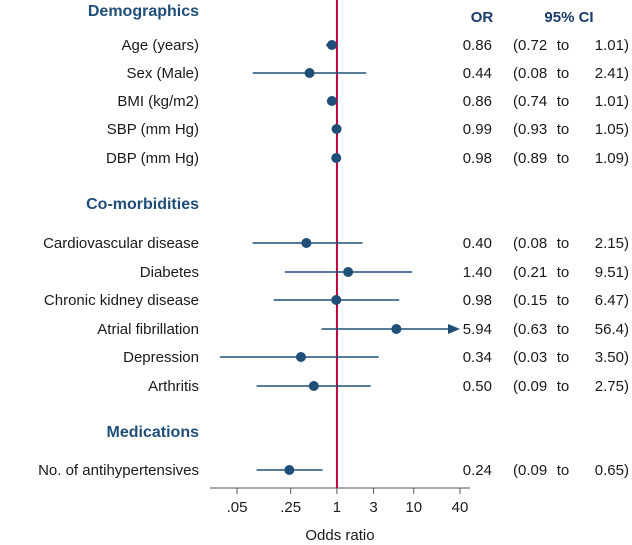  Describe the element at coordinates (477, 386) in the screenshot. I see `or-value: 0.50` at that location.